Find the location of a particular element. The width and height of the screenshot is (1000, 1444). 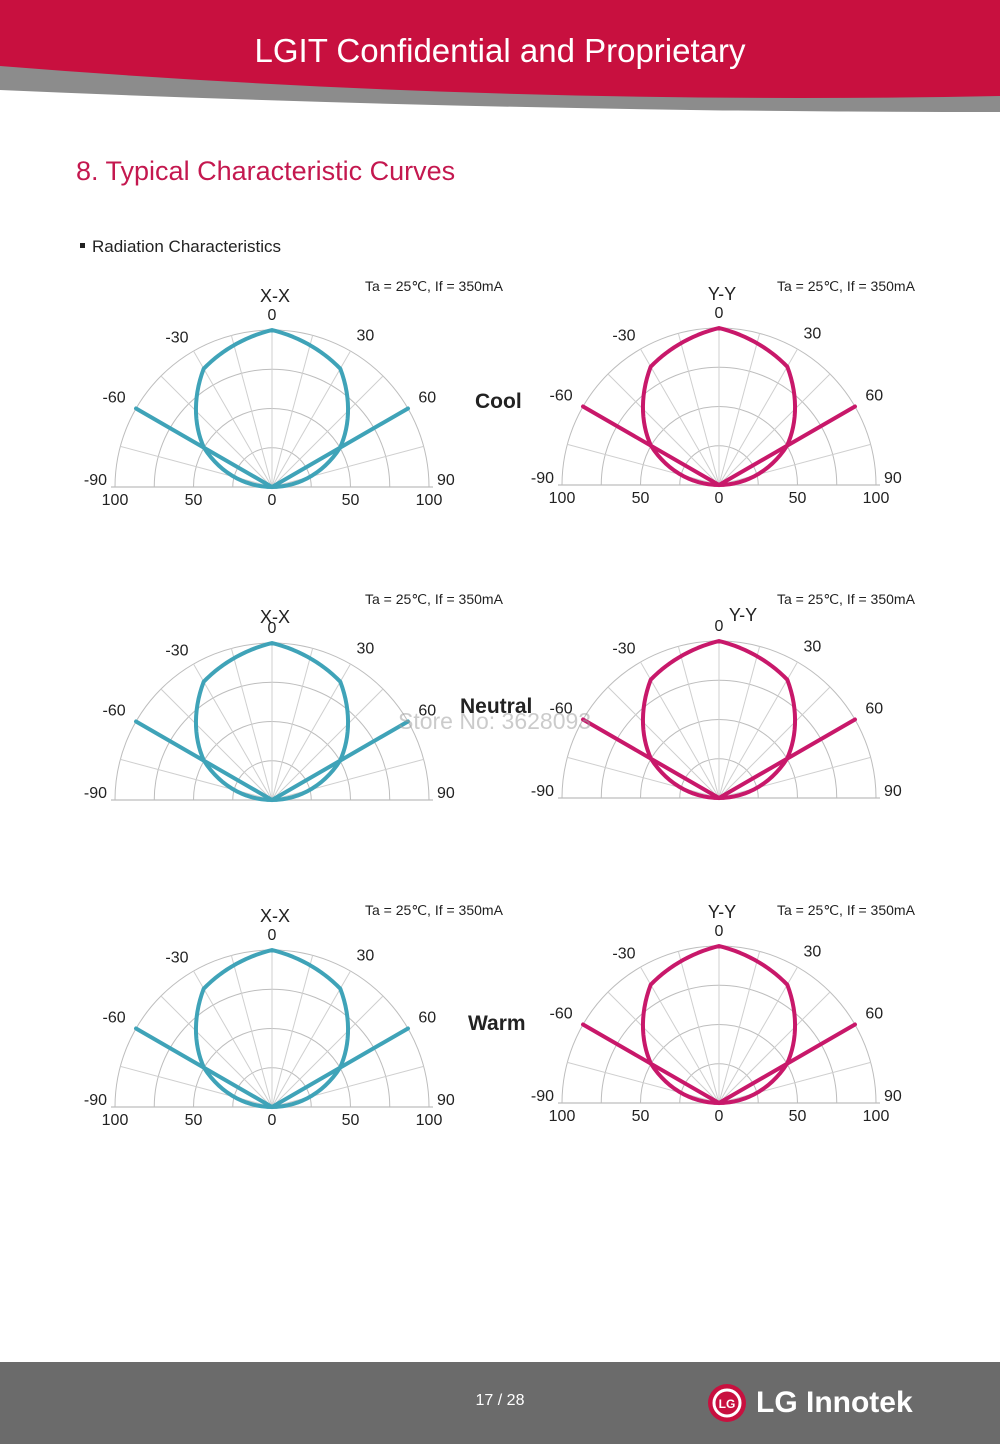

polar-chart-cool-x-x: 0 -30 30 -60 60 -90 90 100 50 0 50 100 X-X is located at coordinates (272, 416).